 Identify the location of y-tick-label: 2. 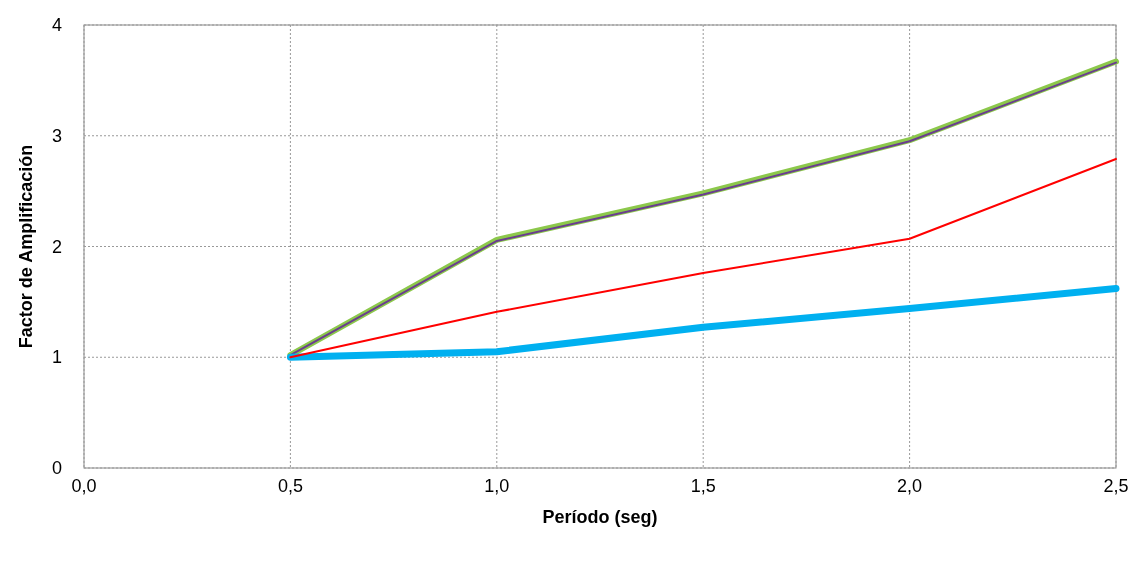
(56, 246).